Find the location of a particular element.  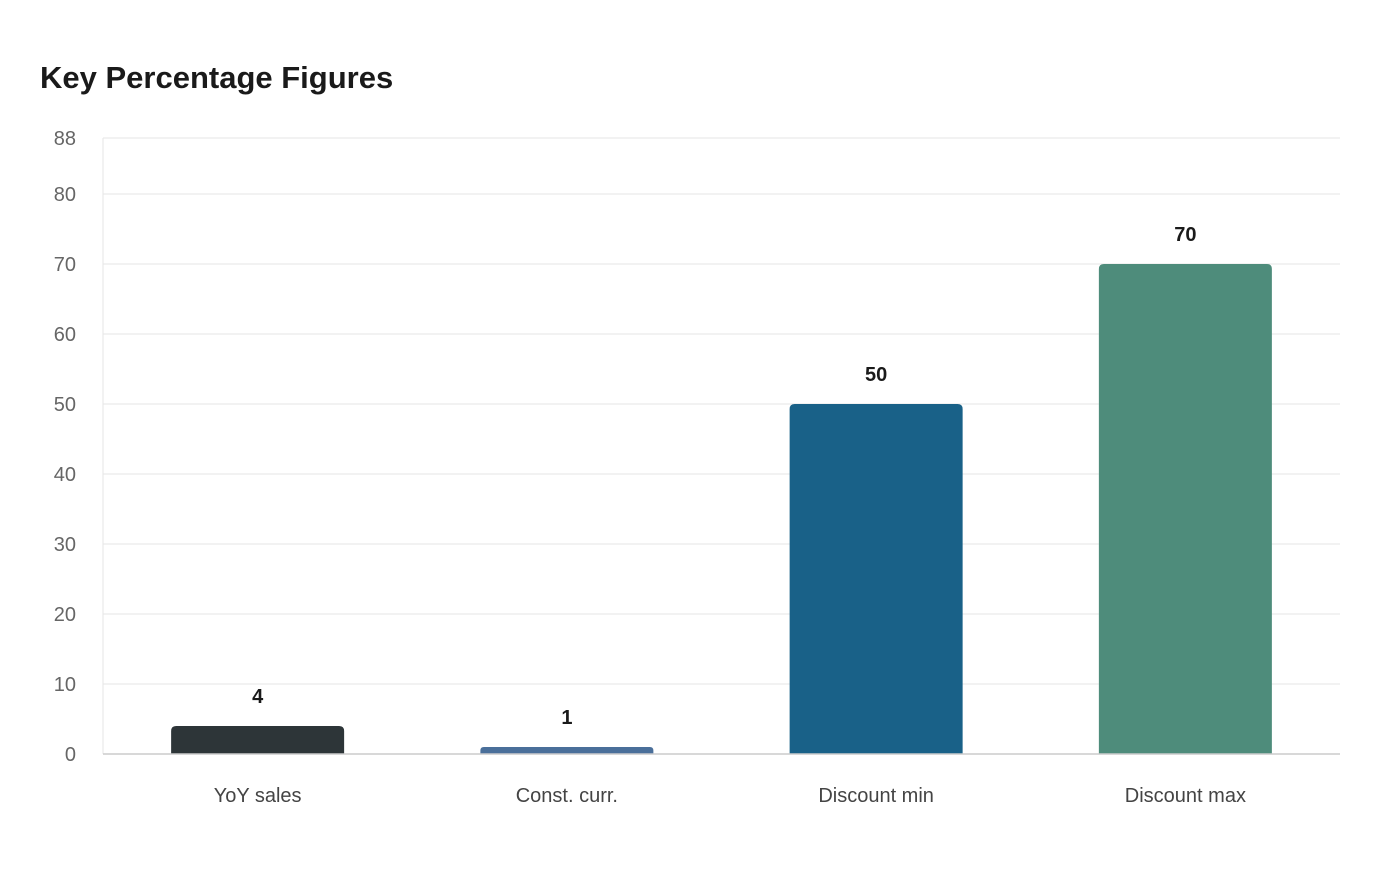

y-tick-label: 50 is located at coordinates (65, 405).